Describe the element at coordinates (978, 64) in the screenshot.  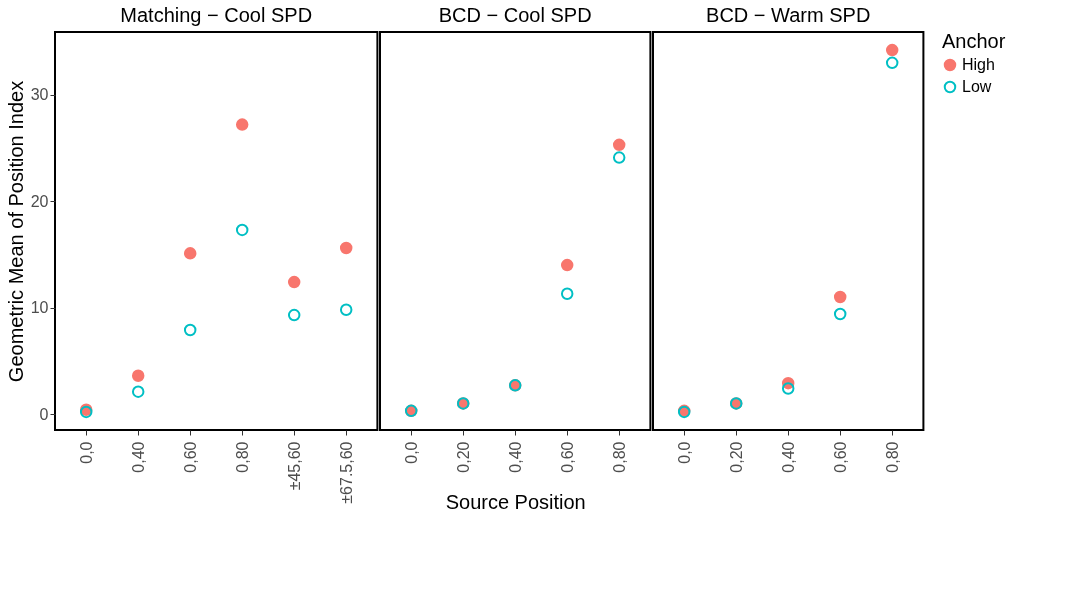
I see `legend-label: High` at that location.